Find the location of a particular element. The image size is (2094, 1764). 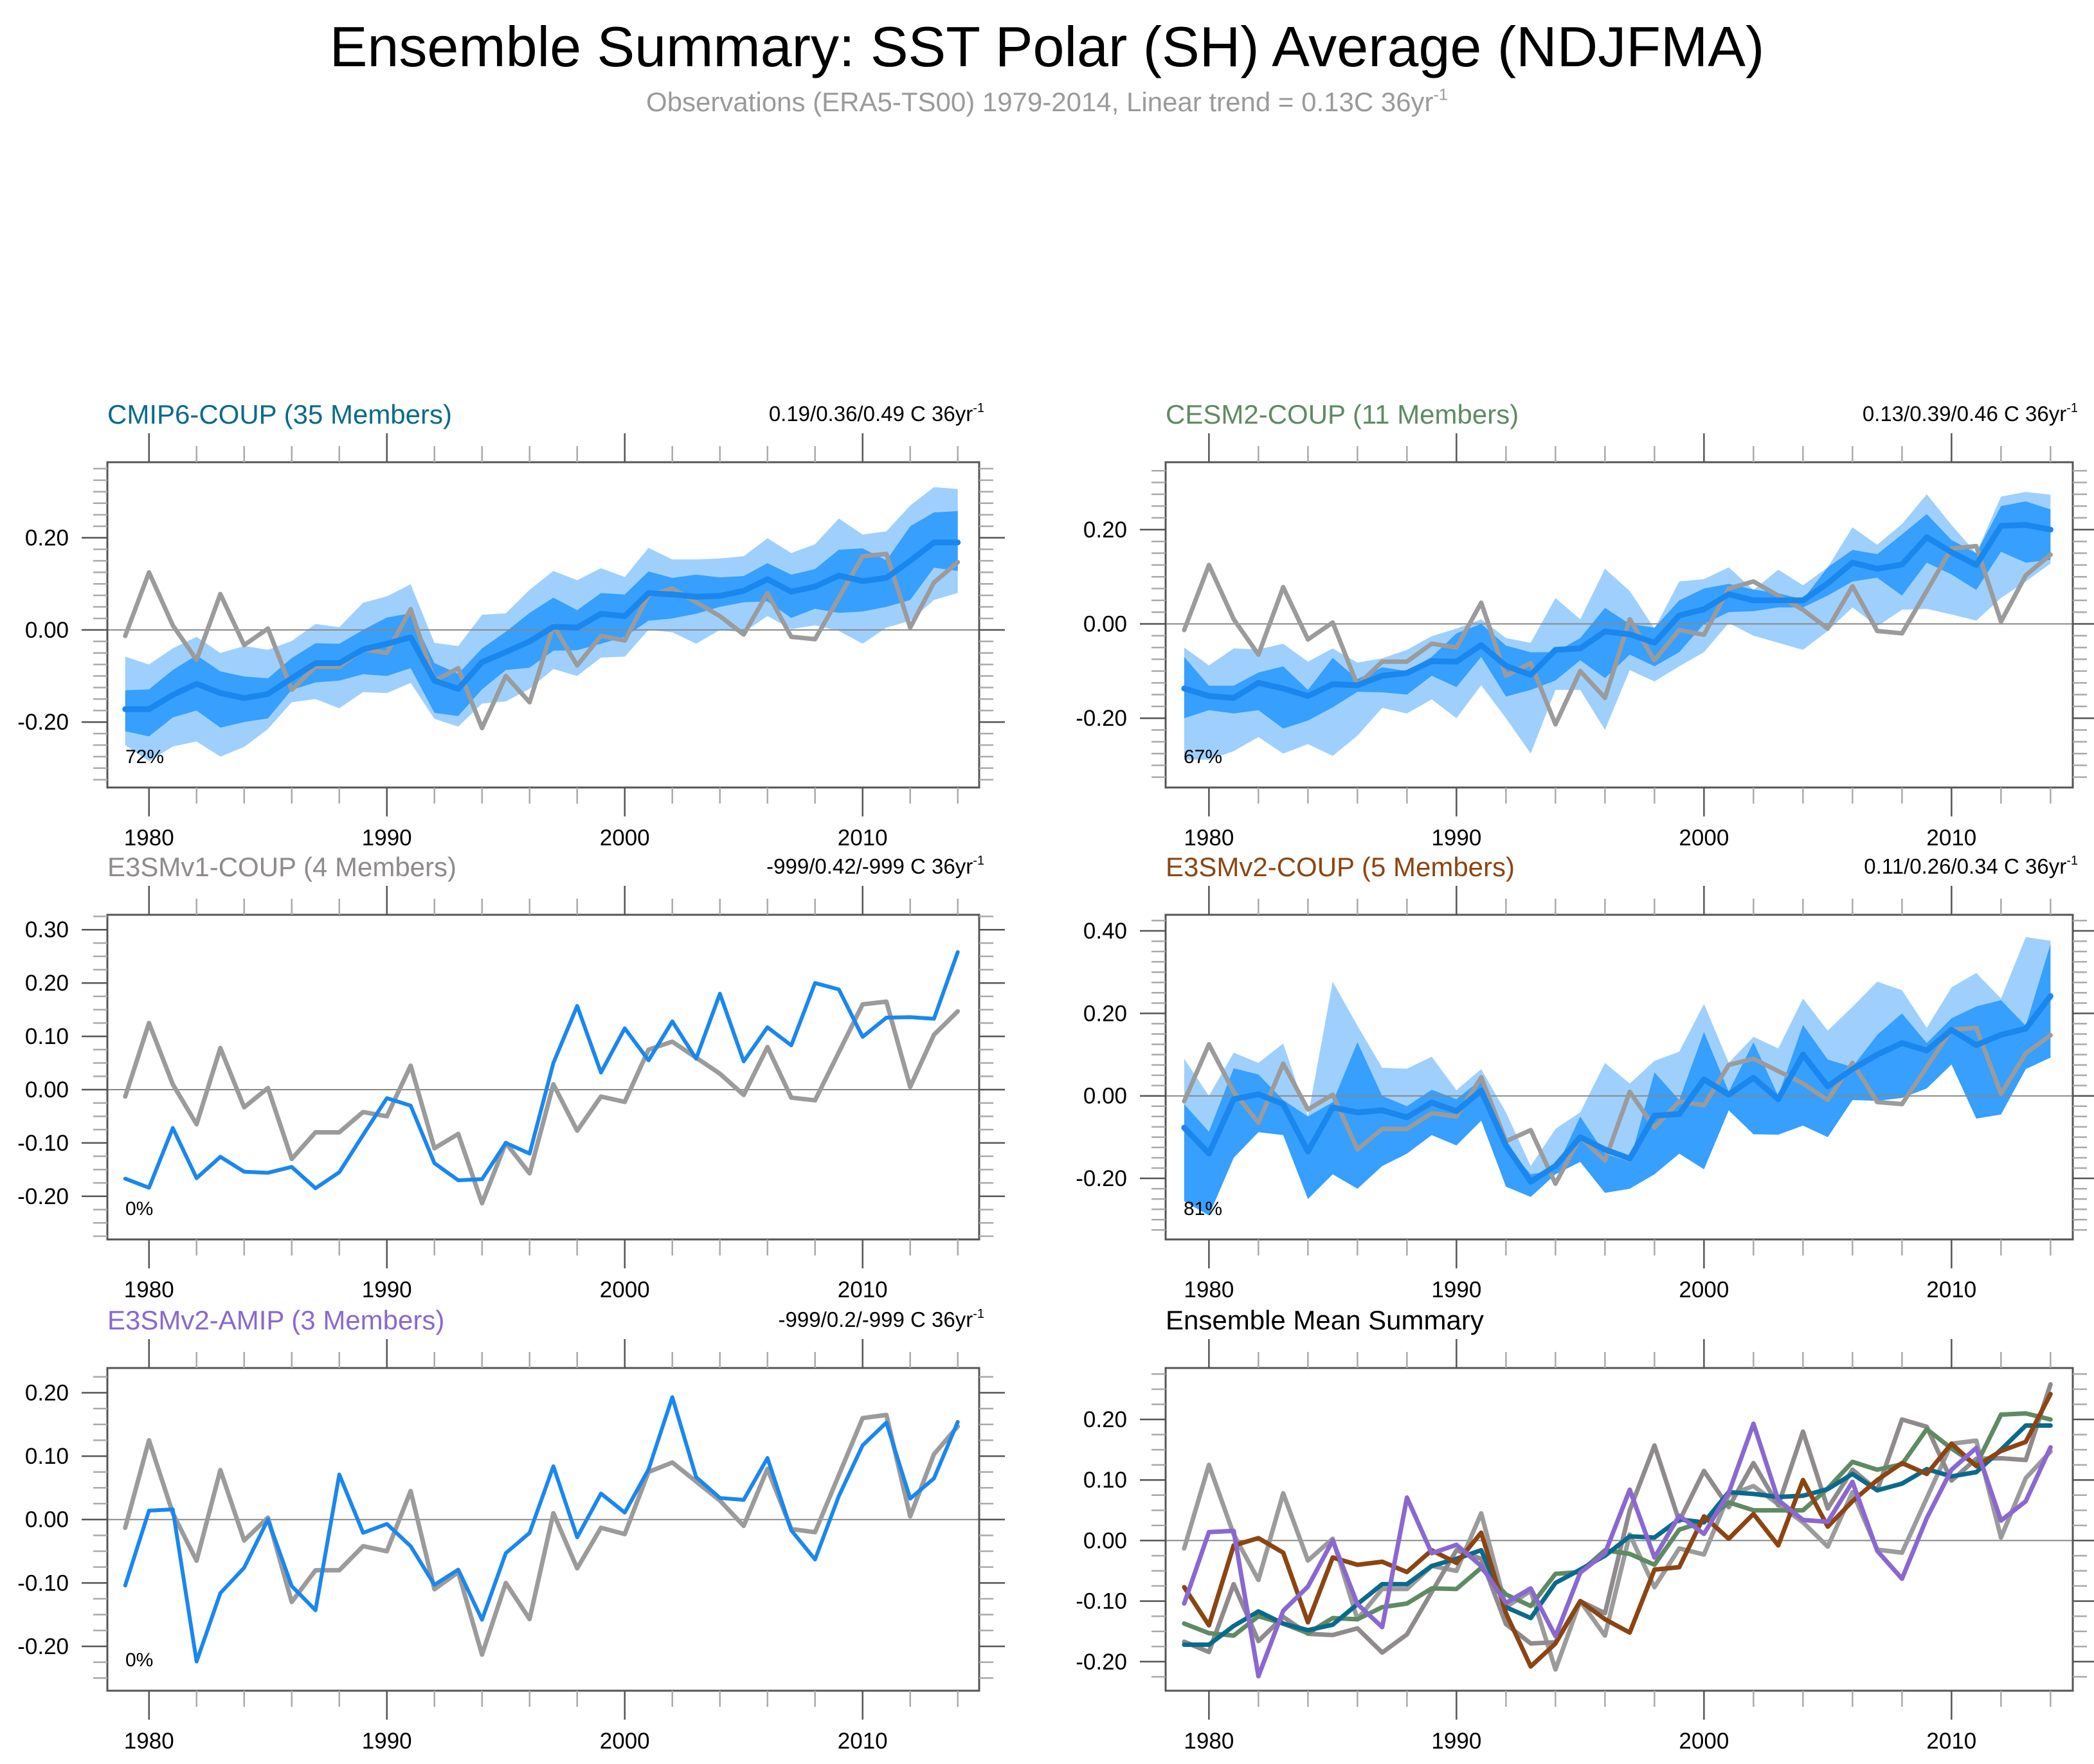

trend-text: -999/0.42/-999 C 36yr is located at coordinates (869, 866).